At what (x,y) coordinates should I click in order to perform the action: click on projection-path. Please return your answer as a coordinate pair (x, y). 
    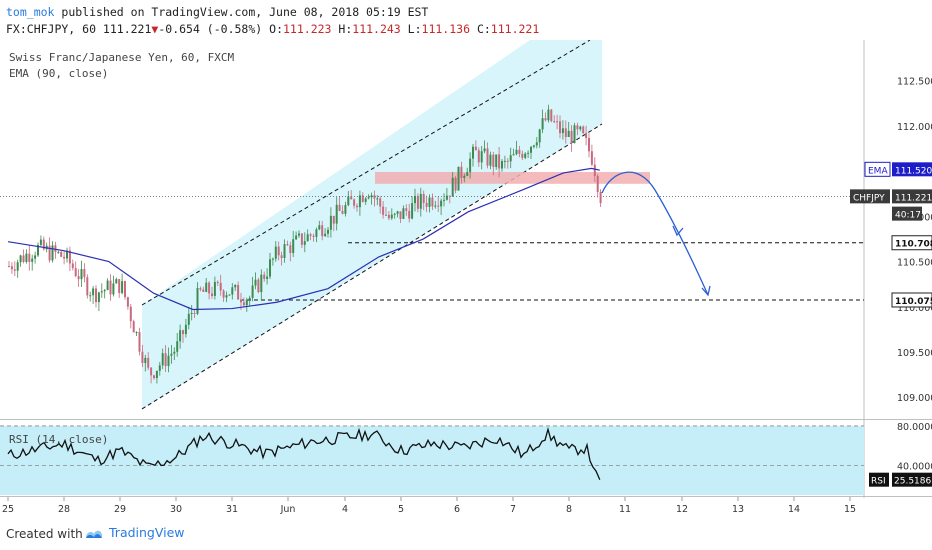
    Looking at the image, I should click on (656, 234).